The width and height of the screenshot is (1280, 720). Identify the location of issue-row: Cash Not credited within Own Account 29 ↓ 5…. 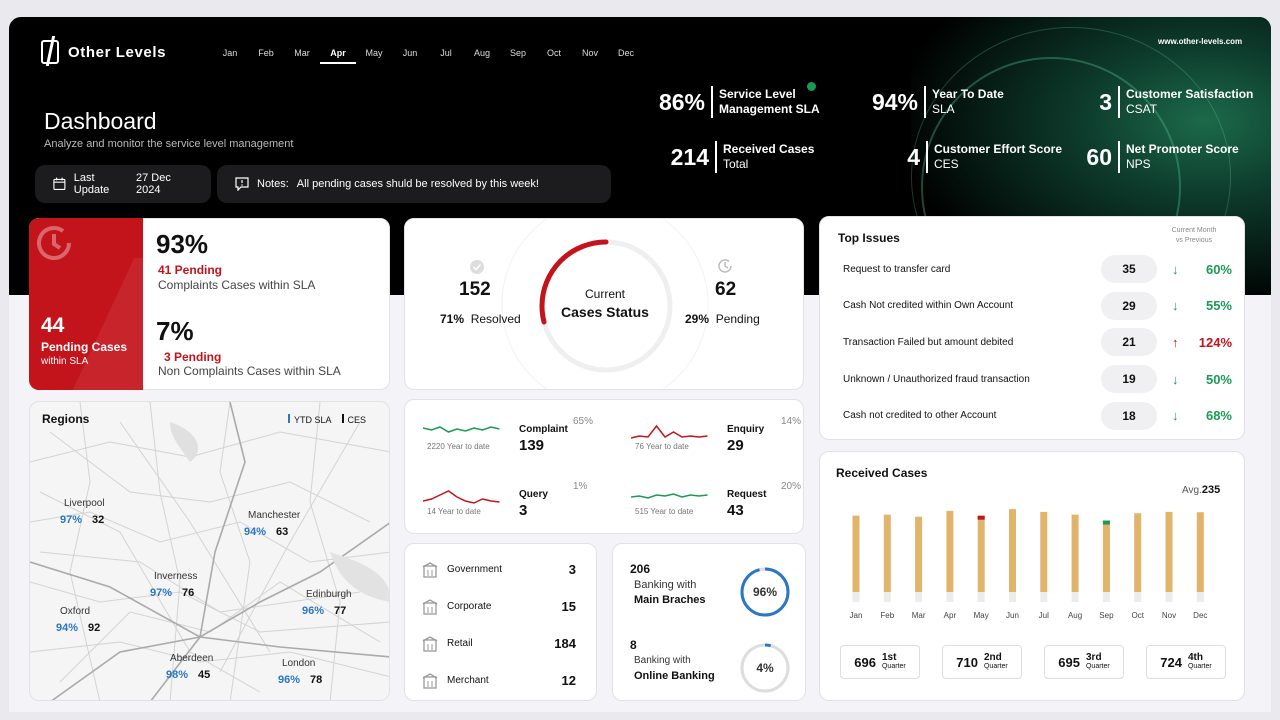
(1032, 305).